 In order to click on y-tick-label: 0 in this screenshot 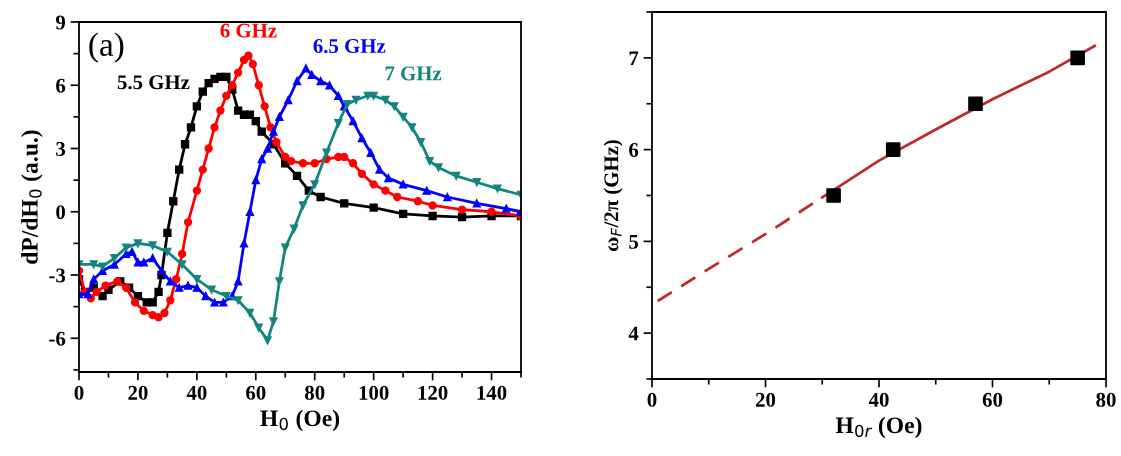, I will do `click(61, 212)`.